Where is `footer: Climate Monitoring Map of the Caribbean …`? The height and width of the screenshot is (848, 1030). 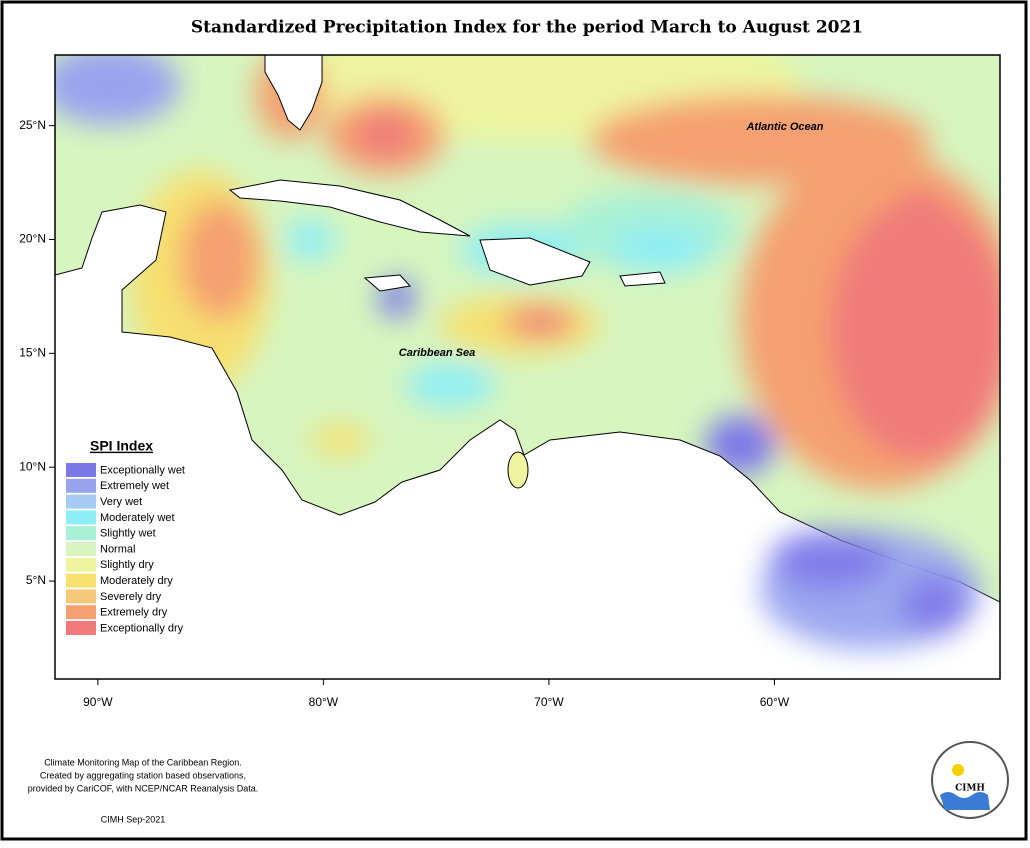 footer: Climate Monitoring Map of the Caribbean … is located at coordinates (143, 790).